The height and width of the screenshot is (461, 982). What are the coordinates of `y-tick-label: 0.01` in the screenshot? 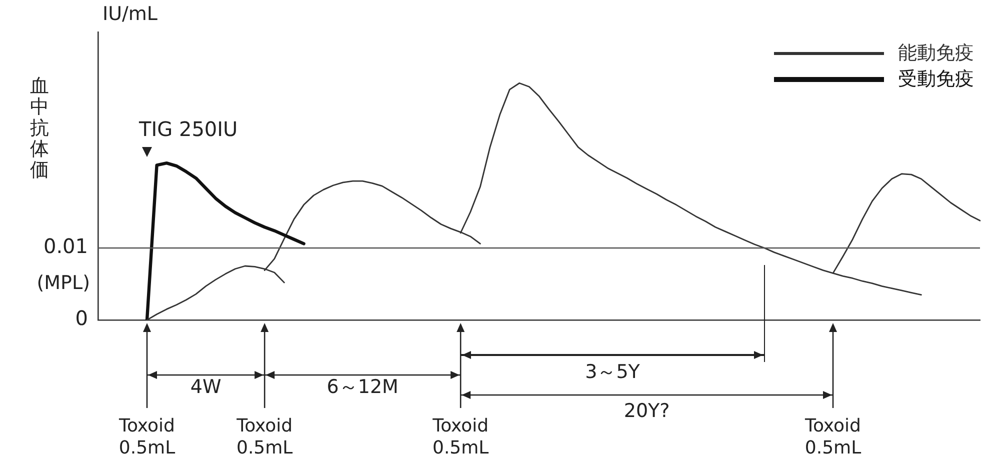 It's located at (65, 246).